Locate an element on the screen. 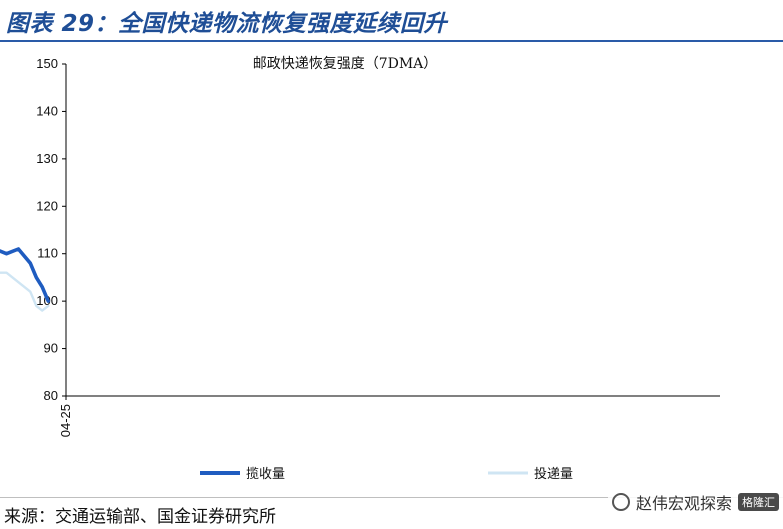 The image size is (783, 529). watermark-badge: 格隆汇 is located at coordinates (758, 502).